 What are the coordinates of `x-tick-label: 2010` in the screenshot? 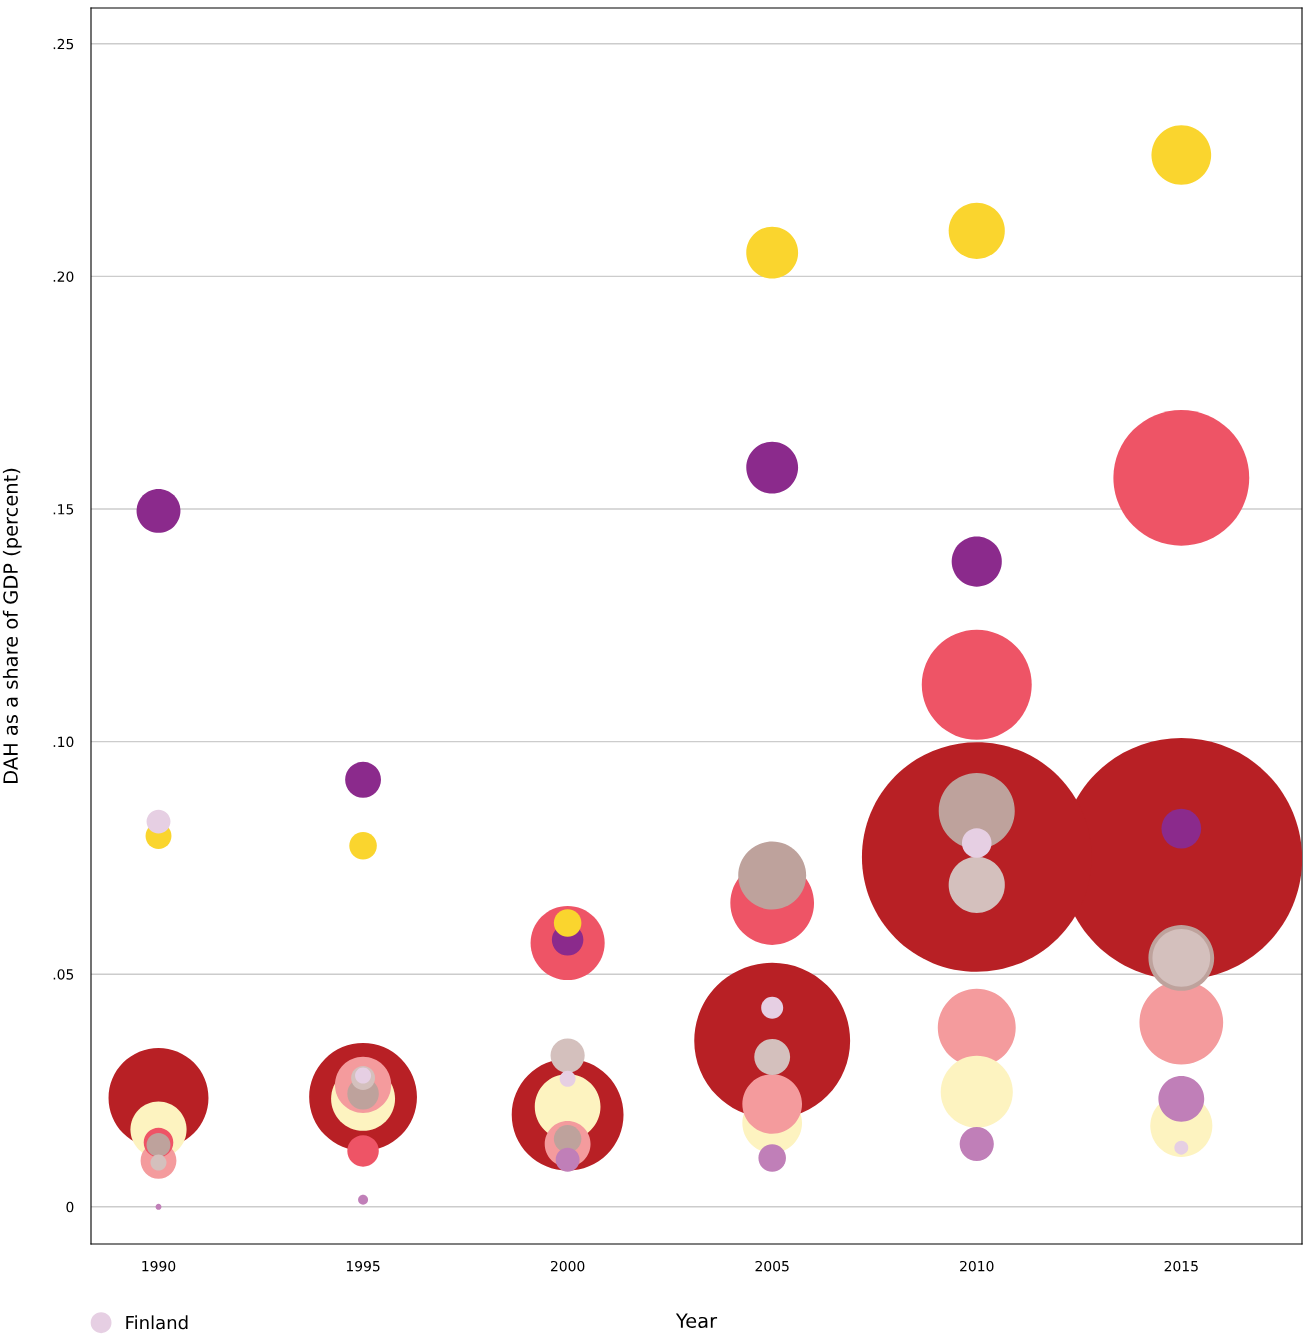 It's located at (977, 1266).